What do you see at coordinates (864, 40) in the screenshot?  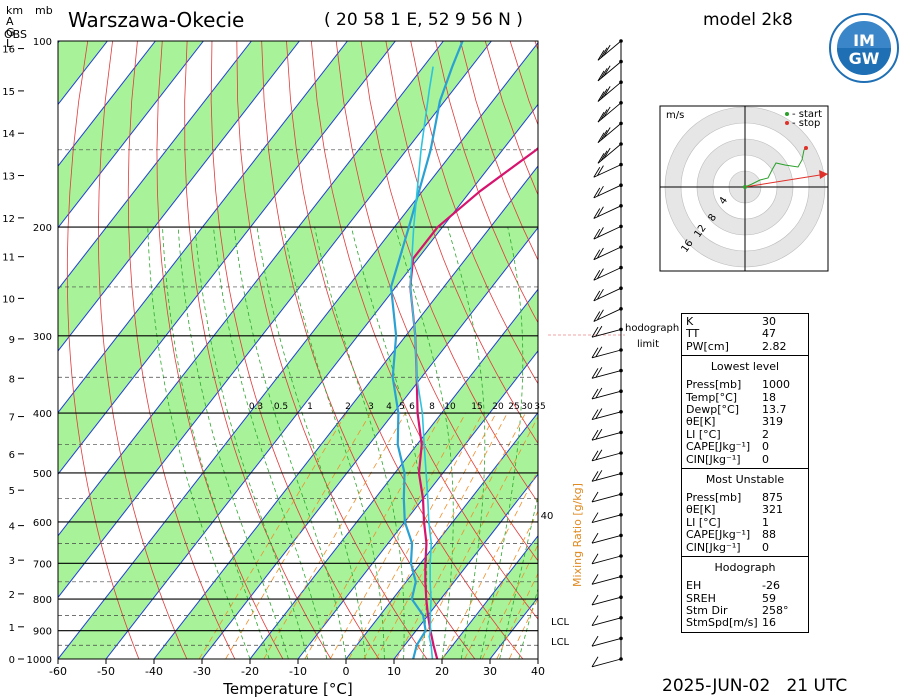 I see `logo-text-top: IM` at bounding box center [864, 40].